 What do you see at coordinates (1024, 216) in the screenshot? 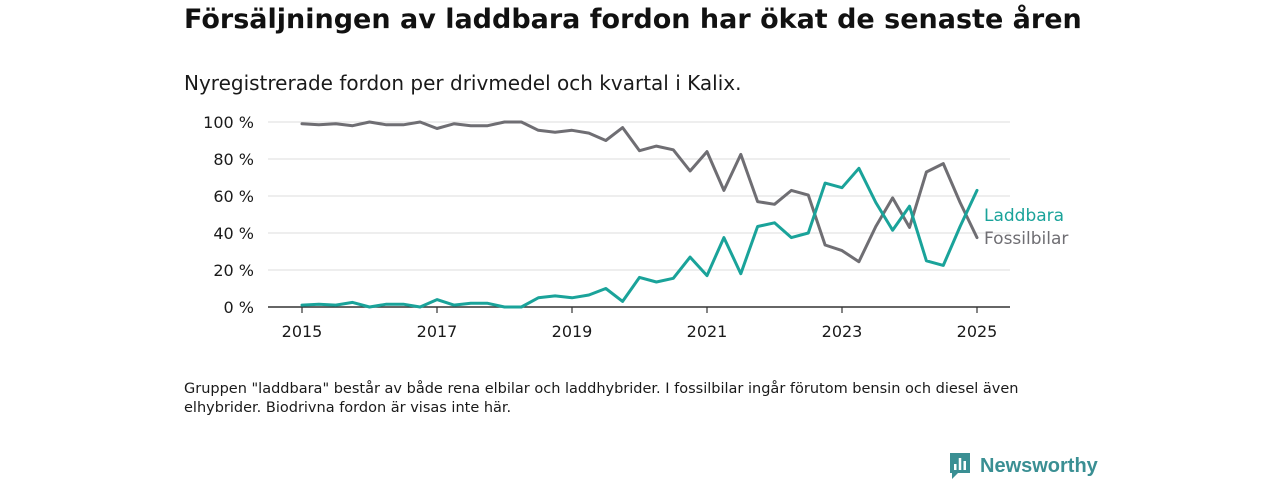
I see `legend-label-laddbara: Laddbara` at bounding box center [1024, 216].